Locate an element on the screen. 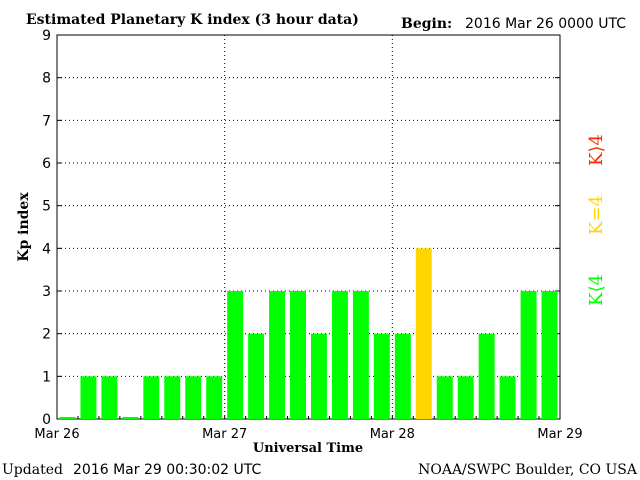  updated-value: 2016 Mar 29 00:30:02 UTC is located at coordinates (167, 470).